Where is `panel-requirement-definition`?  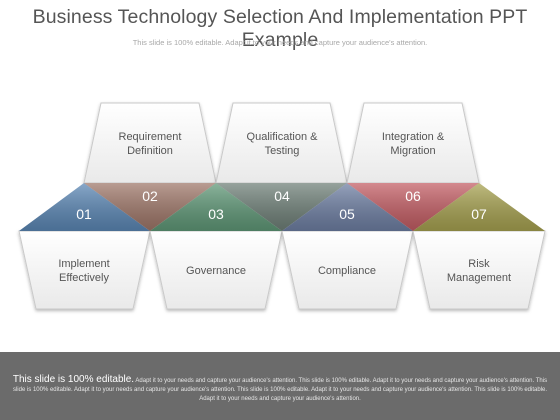
panel-requirement-definition is located at coordinates (150, 143).